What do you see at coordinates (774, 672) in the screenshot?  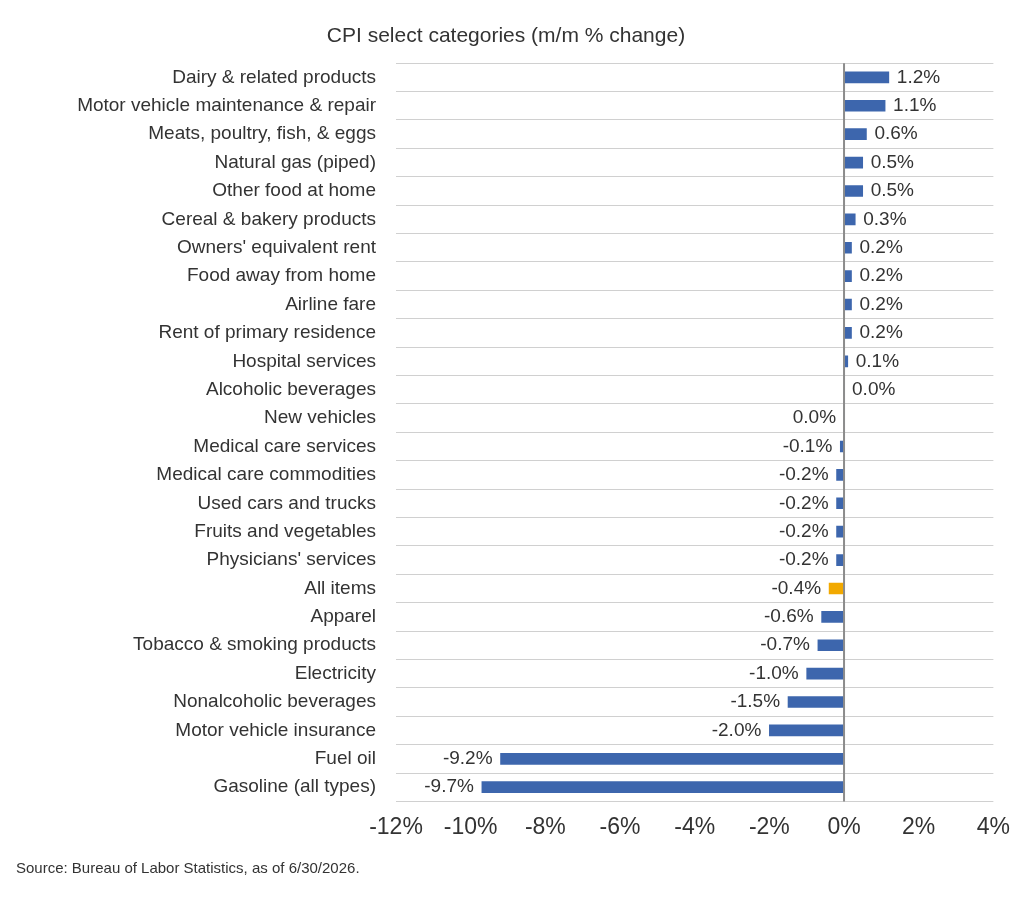 I see `data-label: -1.0%` at bounding box center [774, 672].